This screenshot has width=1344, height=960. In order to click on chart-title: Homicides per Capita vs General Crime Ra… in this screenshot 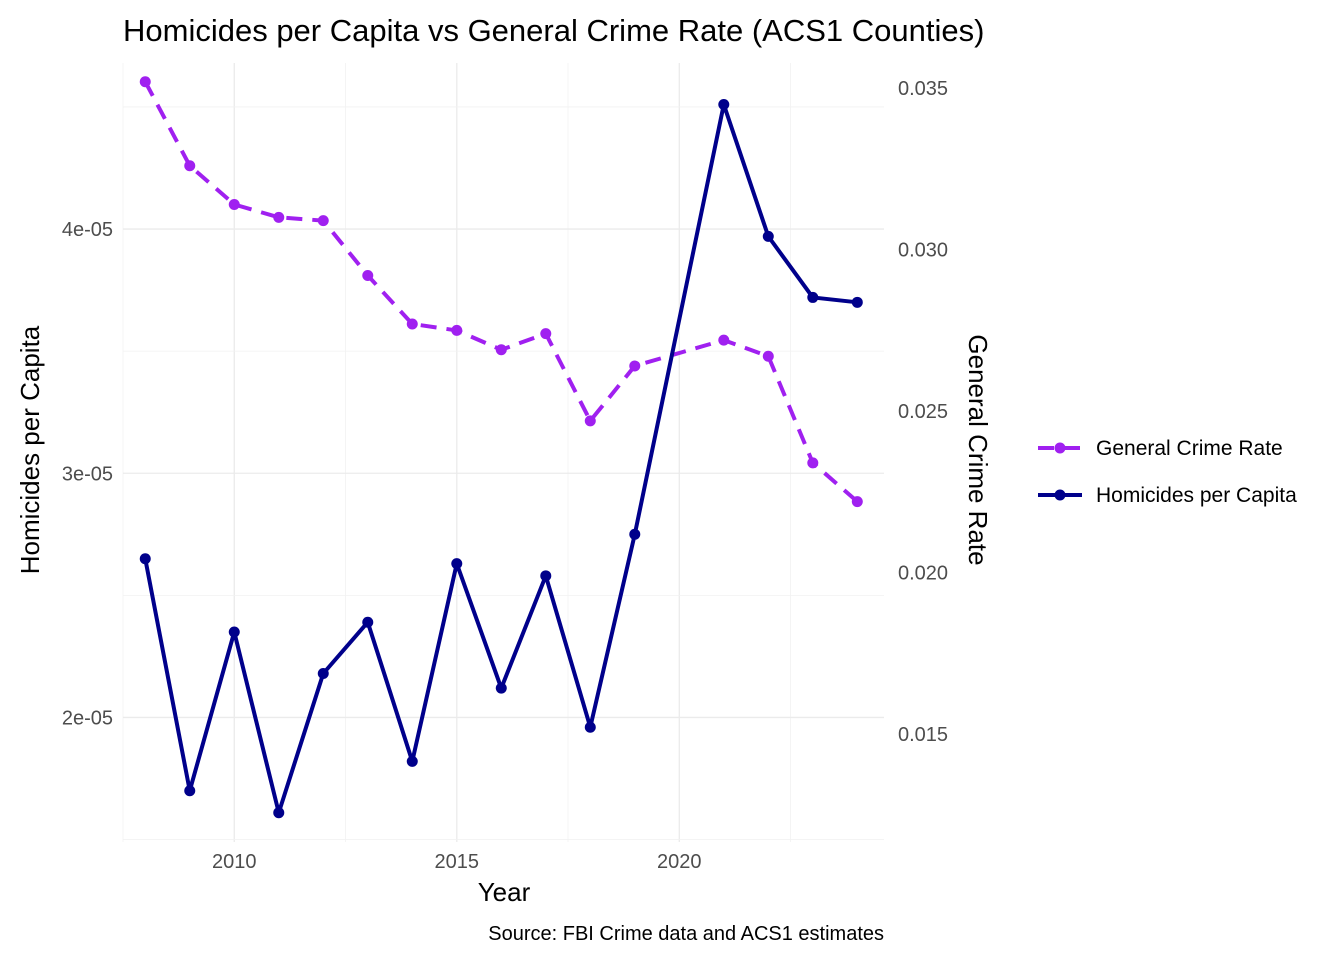, I will do `click(553, 30)`.